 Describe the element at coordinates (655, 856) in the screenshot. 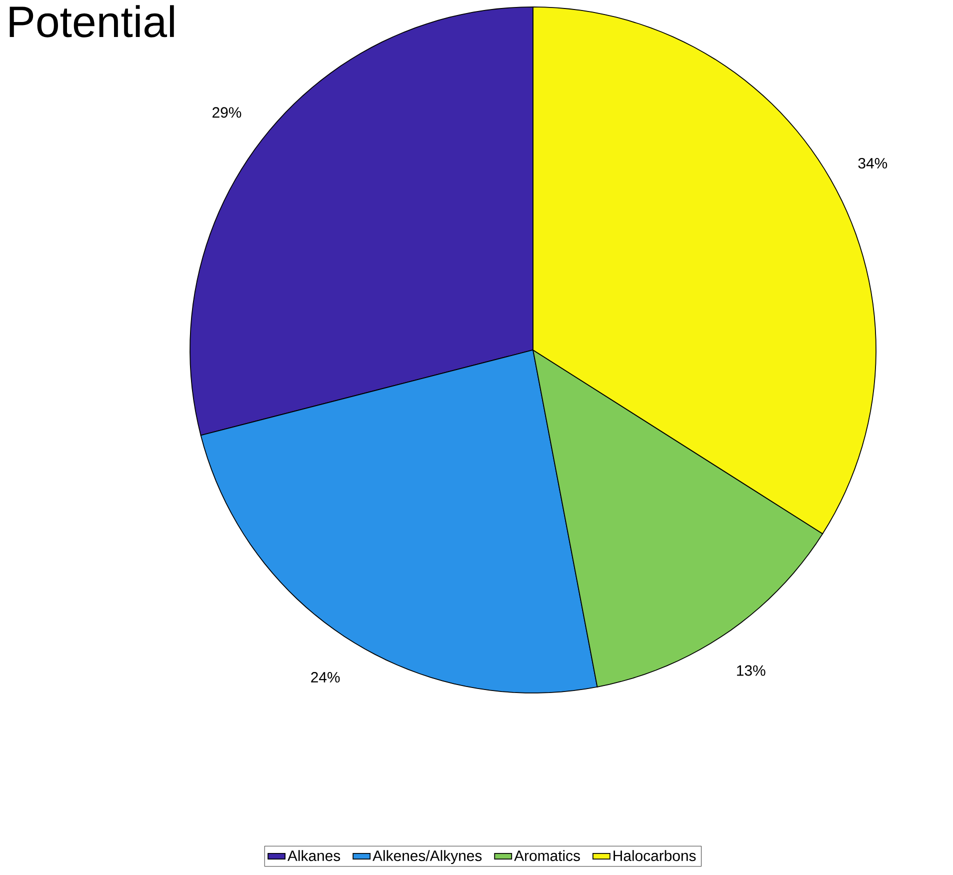

I see `legend-label: Halocarbons` at that location.